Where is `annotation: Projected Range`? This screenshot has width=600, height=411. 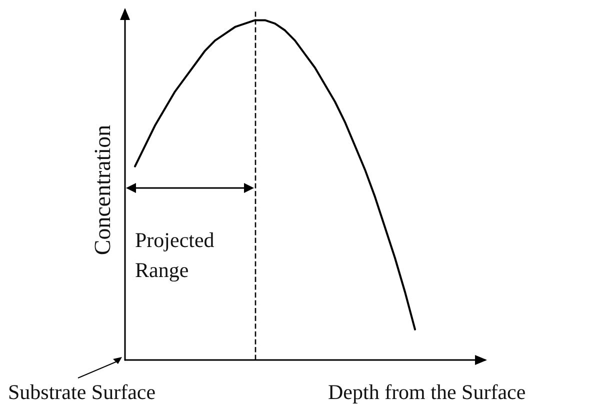 annotation: Projected Range is located at coordinates (175, 255).